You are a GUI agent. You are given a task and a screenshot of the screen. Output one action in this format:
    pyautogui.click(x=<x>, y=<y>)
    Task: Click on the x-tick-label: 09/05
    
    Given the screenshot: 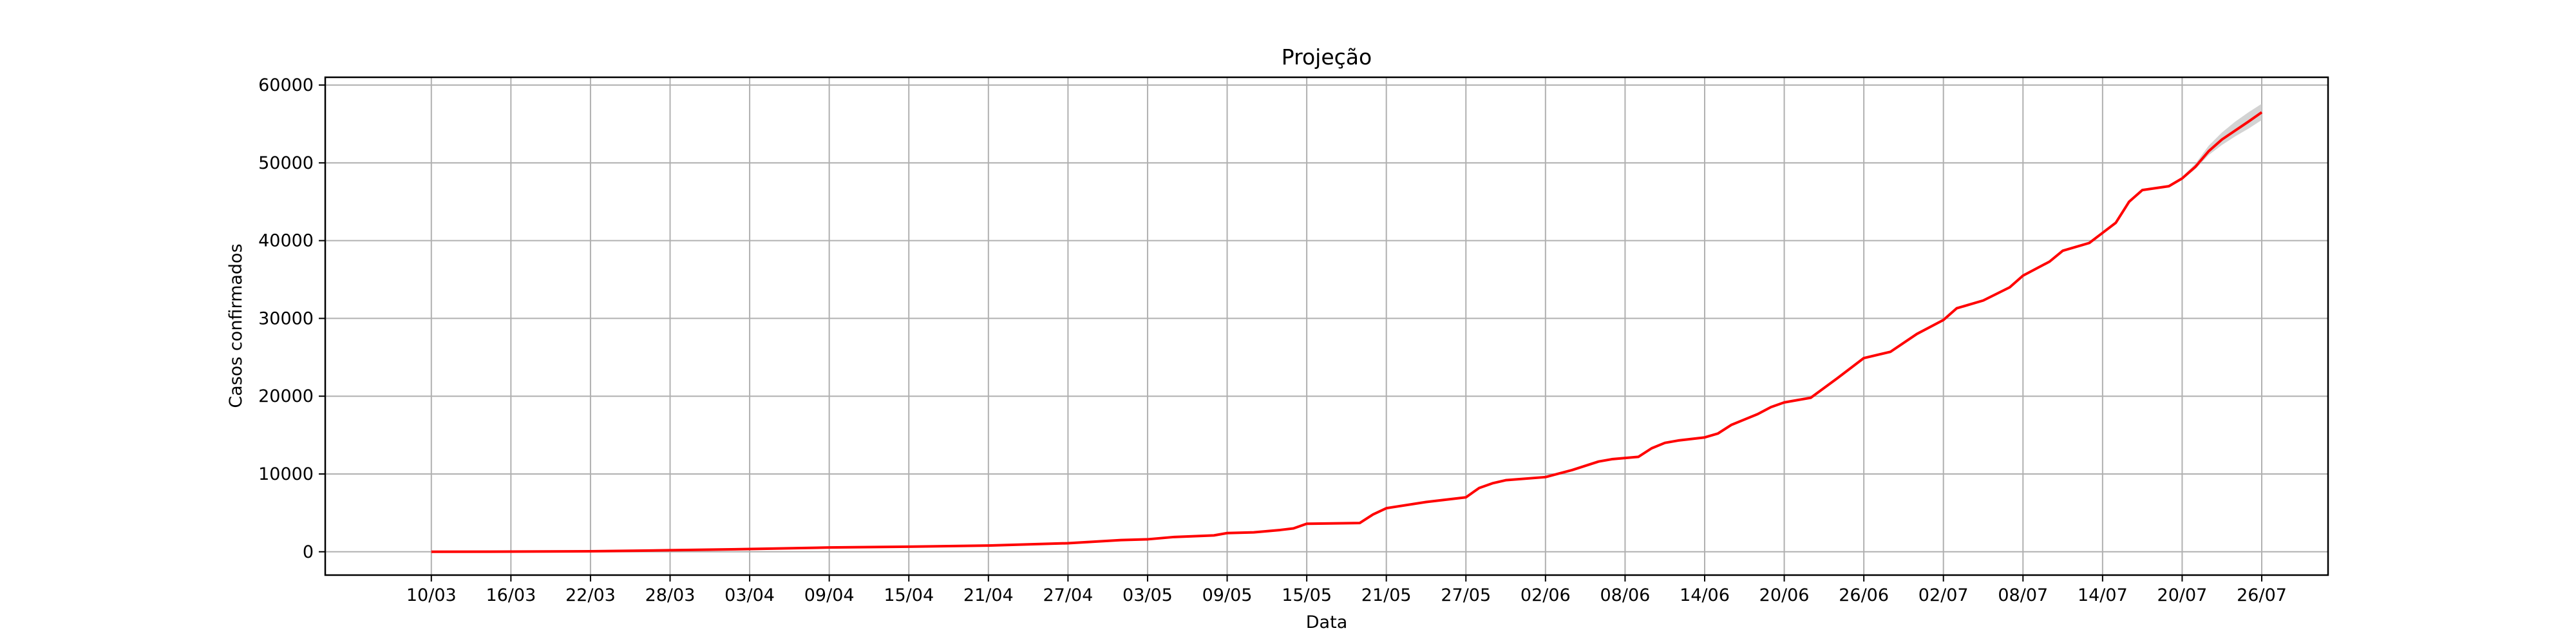 What is the action you would take?
    pyautogui.click(x=1227, y=595)
    